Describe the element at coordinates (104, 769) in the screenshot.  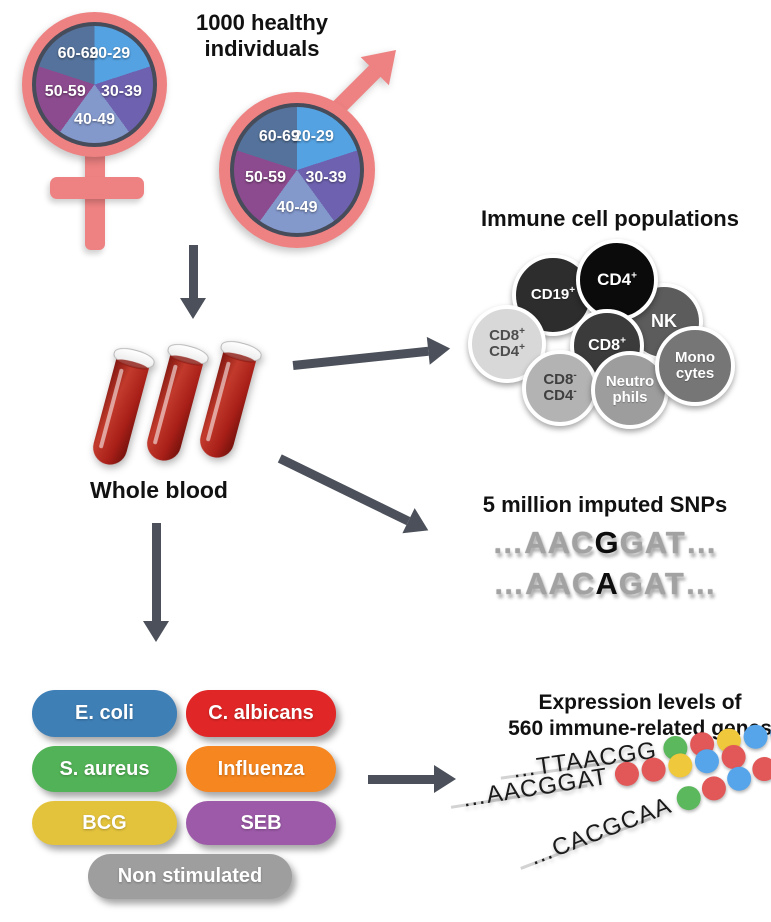
I see `stimulus-s-aureus: S. aureus` at that location.